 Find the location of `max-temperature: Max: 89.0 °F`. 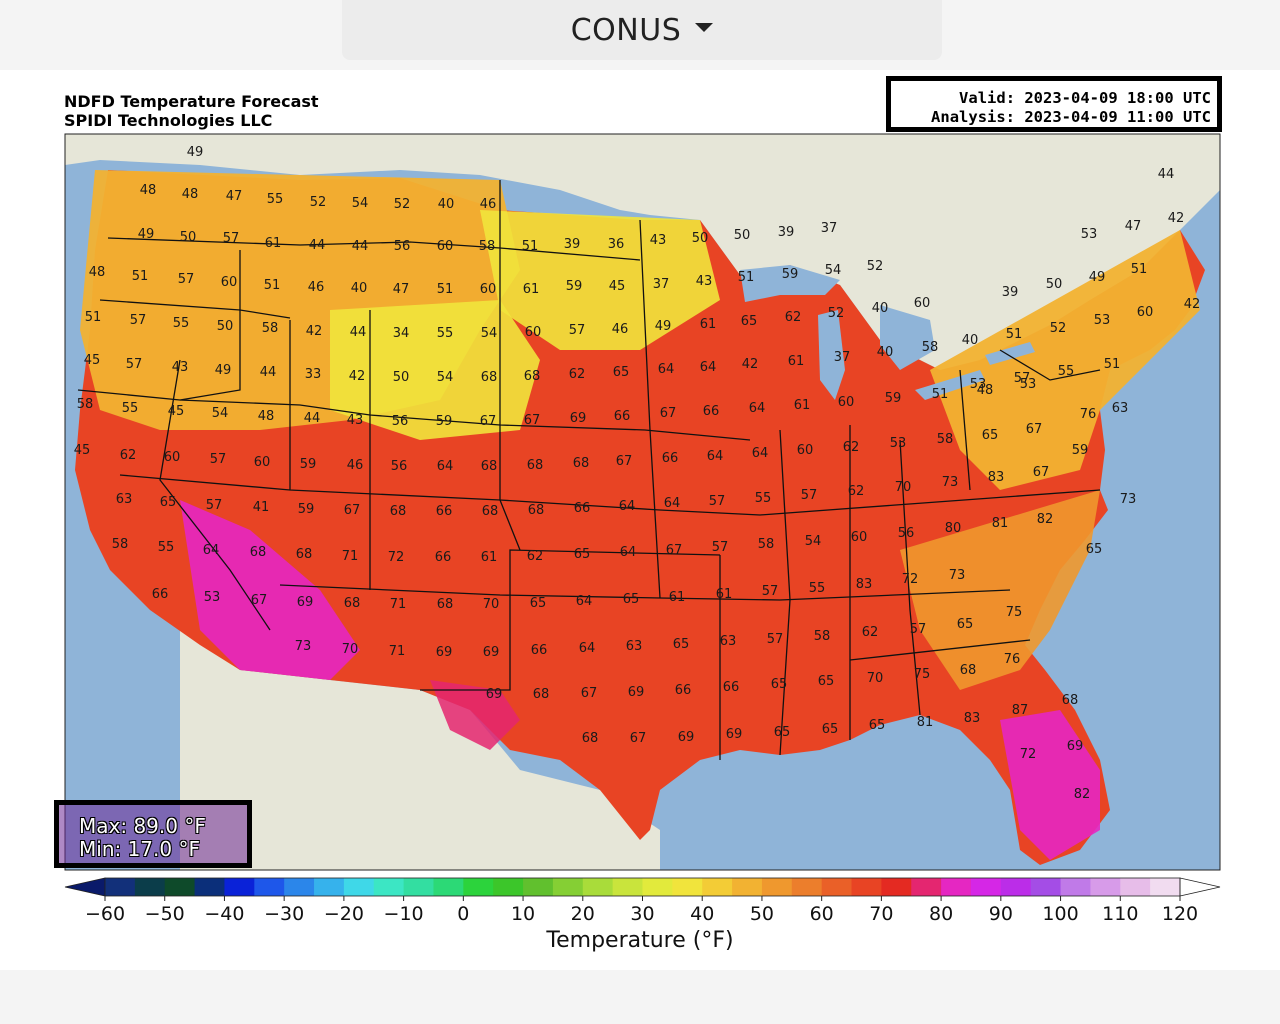

max-temperature: Max: 89.0 °F is located at coordinates (142, 826).